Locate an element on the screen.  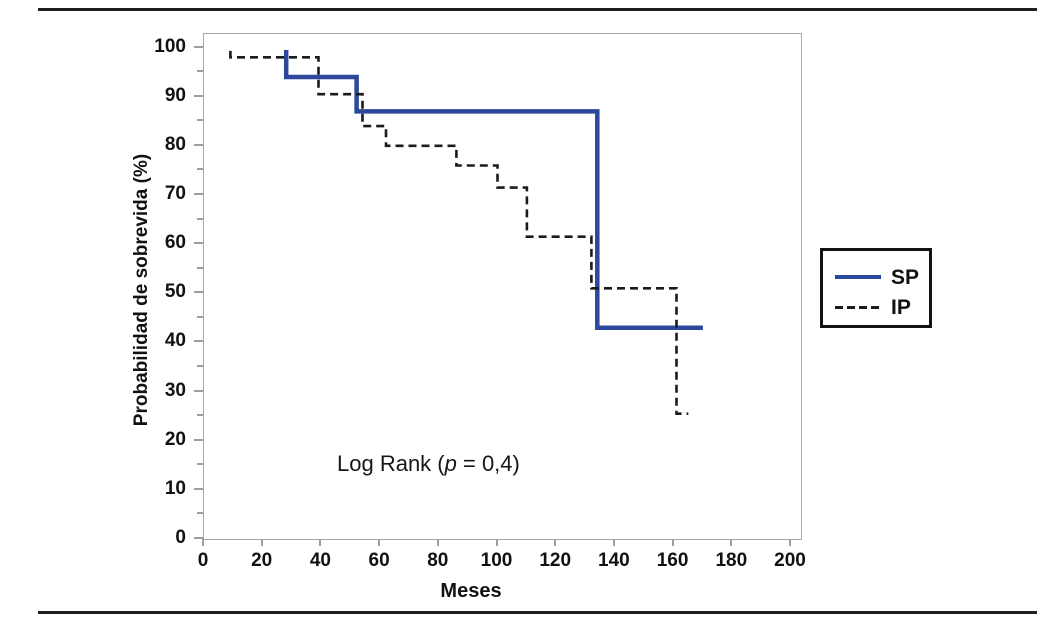
legend-label-ip: IP is located at coordinates (901, 307).